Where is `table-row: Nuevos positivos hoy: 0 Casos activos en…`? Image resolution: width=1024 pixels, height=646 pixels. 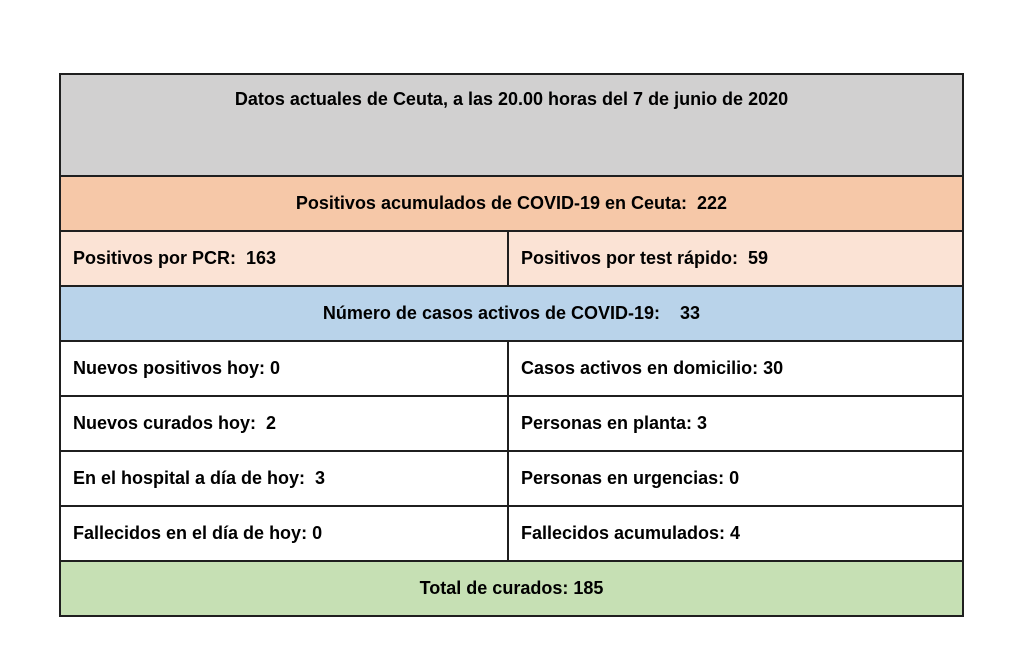 table-row: Nuevos positivos hoy: 0 Casos activos en… is located at coordinates (511, 368).